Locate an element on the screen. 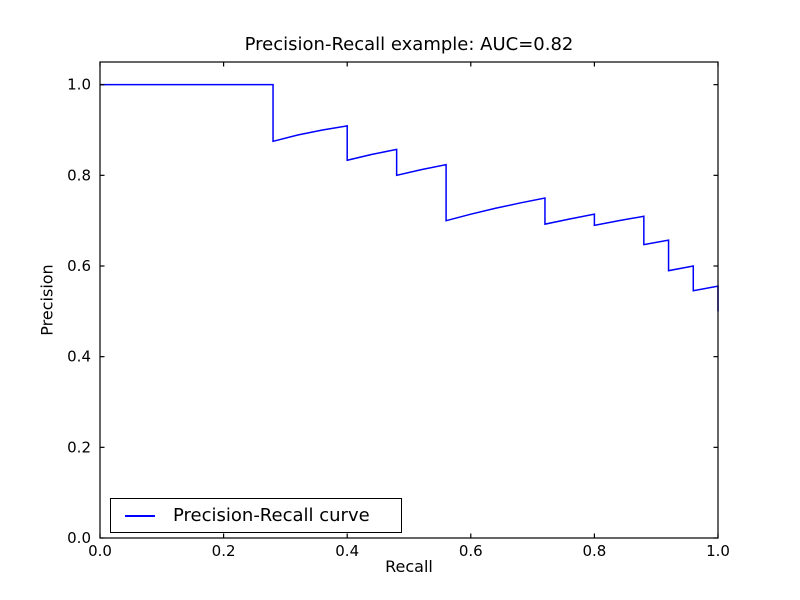 The height and width of the screenshot is (600, 800). y-tick-label: 0.6 is located at coordinates (79, 266).